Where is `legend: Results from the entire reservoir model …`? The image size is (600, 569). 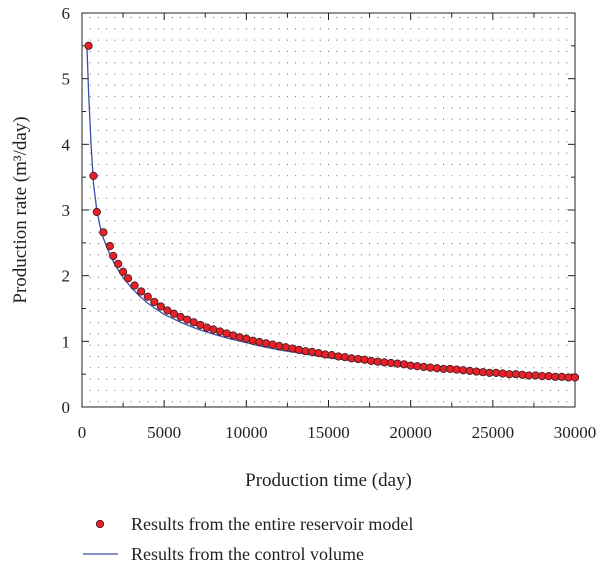
legend: Results from the entire reservoir model … is located at coordinates (248, 539).